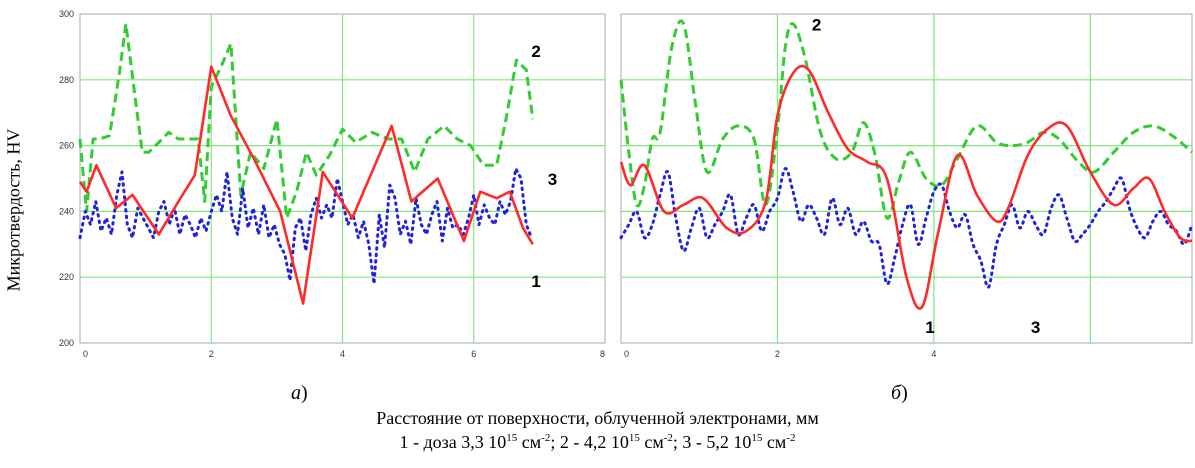  What do you see at coordinates (85, 354) in the screenshot?
I see `panel-a-x-tick-label: 0` at bounding box center [85, 354].